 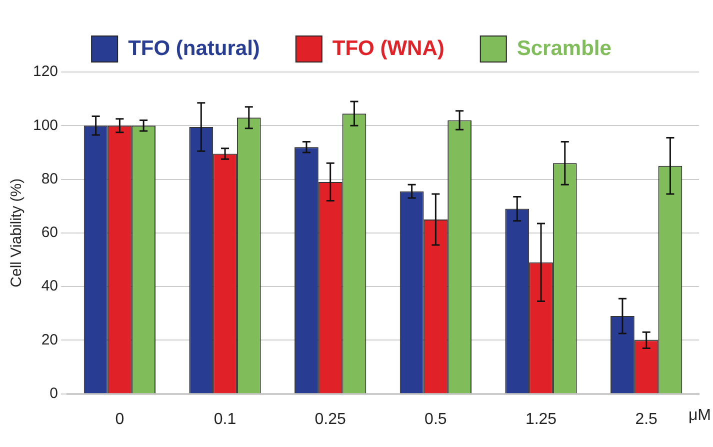 I want to click on legend-label: TFO (WNA), so click(x=388, y=48).